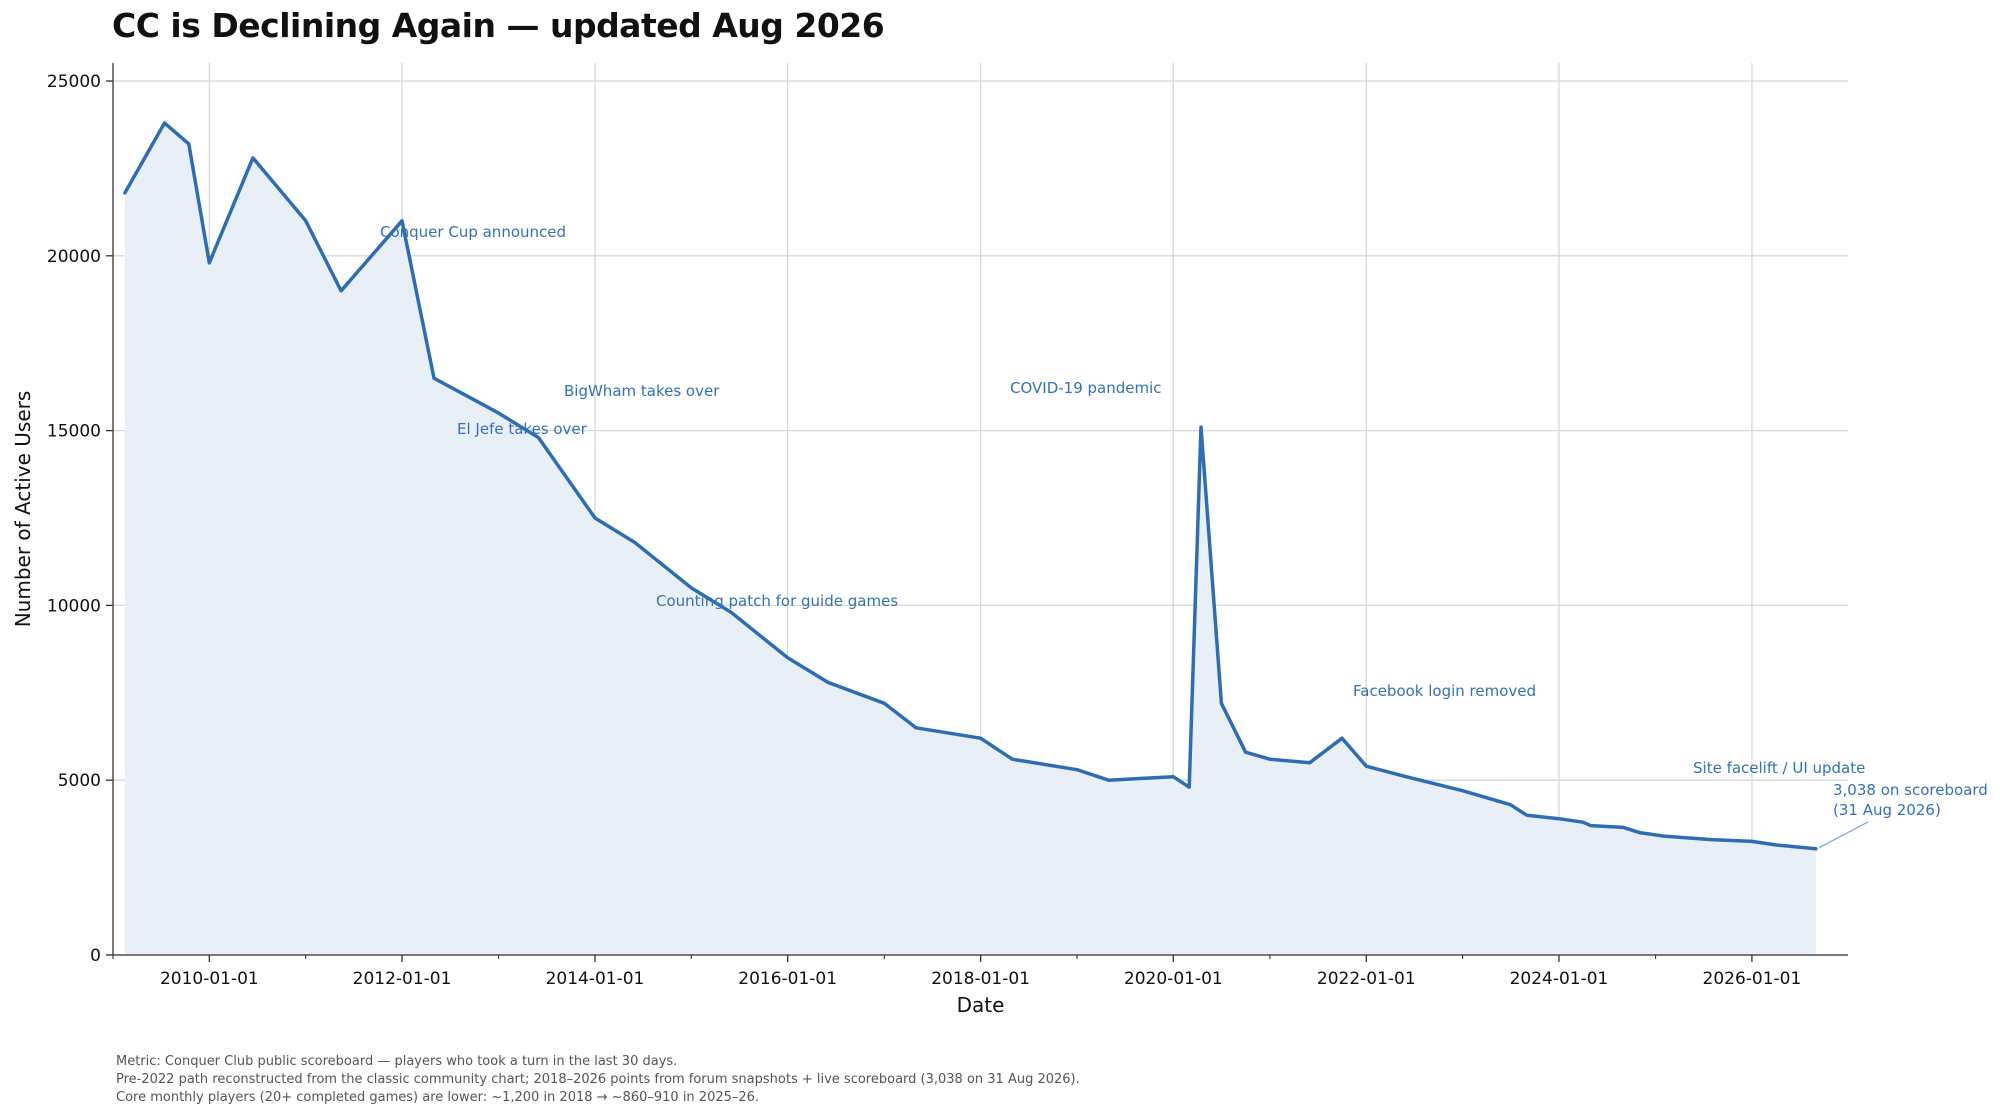 This screenshot has width=2000, height=1119. I want to click on annotation-site-facelift: Site facelift / UI update, so click(1779, 768).